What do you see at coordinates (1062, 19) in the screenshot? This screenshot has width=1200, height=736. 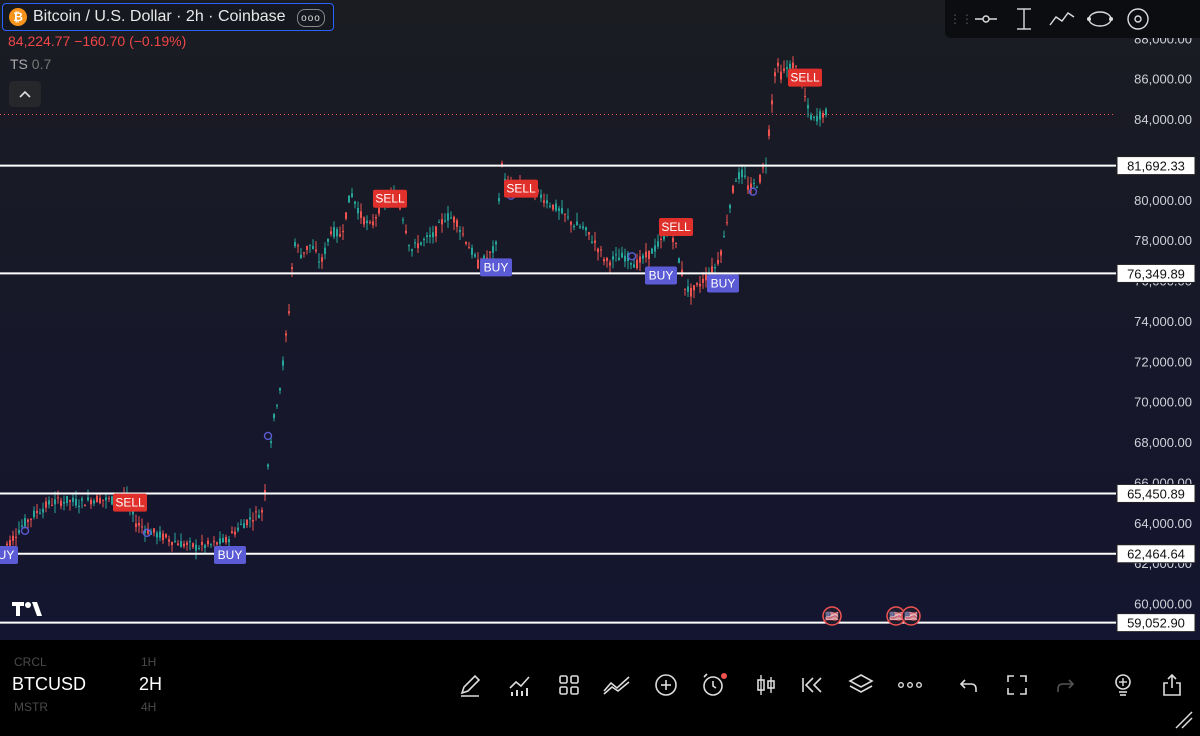 I see `path-tool` at bounding box center [1062, 19].